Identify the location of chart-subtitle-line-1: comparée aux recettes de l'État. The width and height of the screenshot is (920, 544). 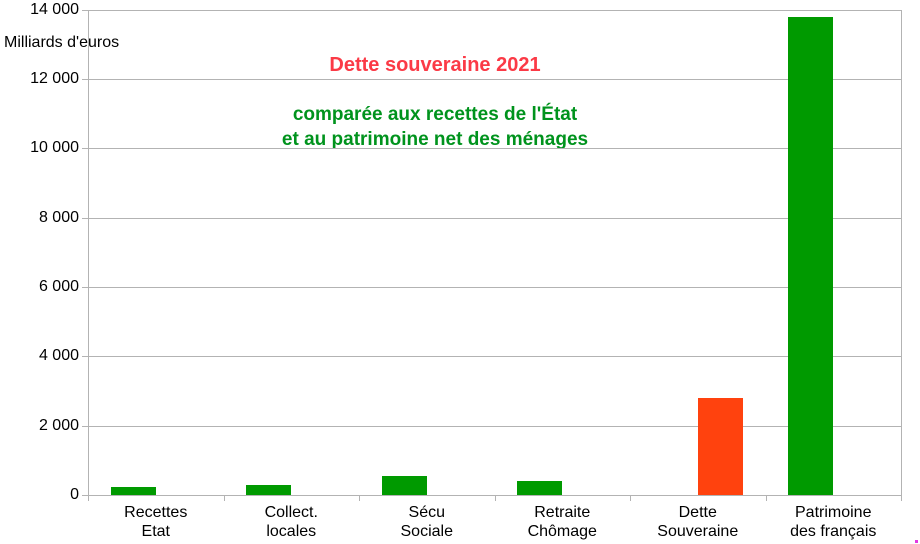
(435, 114).